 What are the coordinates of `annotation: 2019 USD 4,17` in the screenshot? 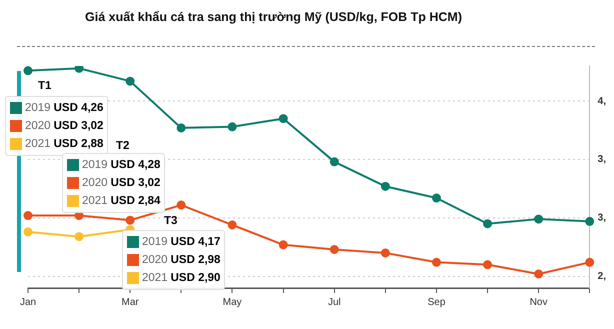 It's located at (181, 242).